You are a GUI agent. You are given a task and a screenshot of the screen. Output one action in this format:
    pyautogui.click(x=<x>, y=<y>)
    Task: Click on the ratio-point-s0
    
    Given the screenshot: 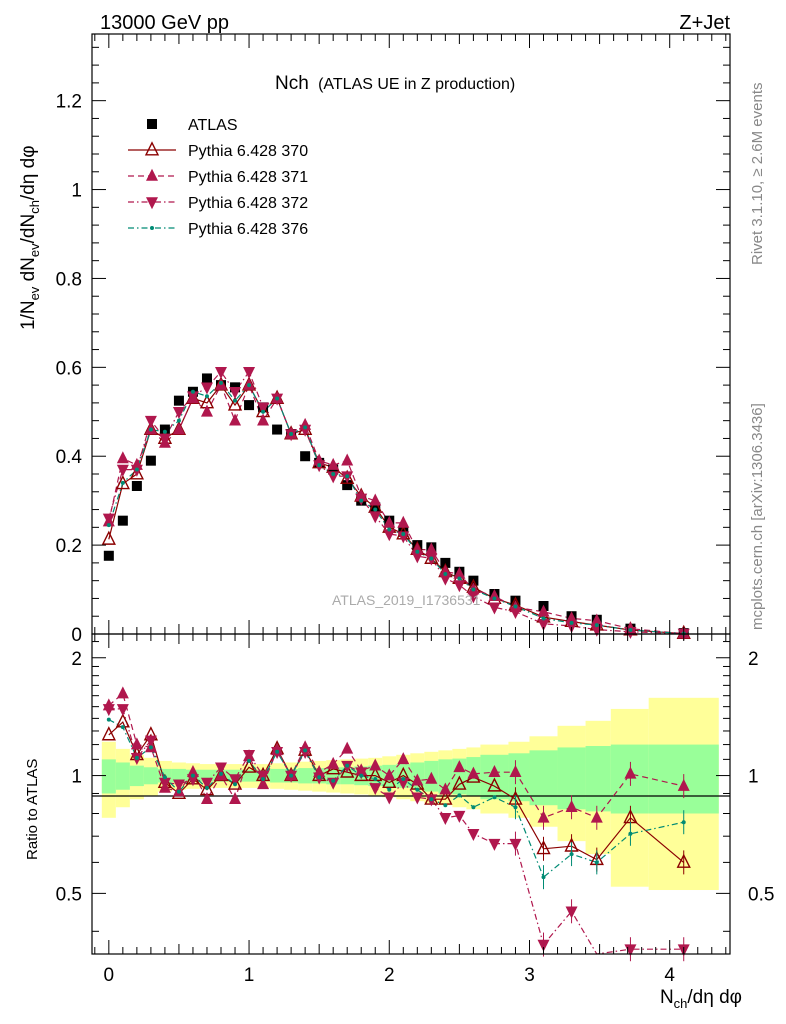 What is the action you would take?
    pyautogui.click(x=389, y=781)
    